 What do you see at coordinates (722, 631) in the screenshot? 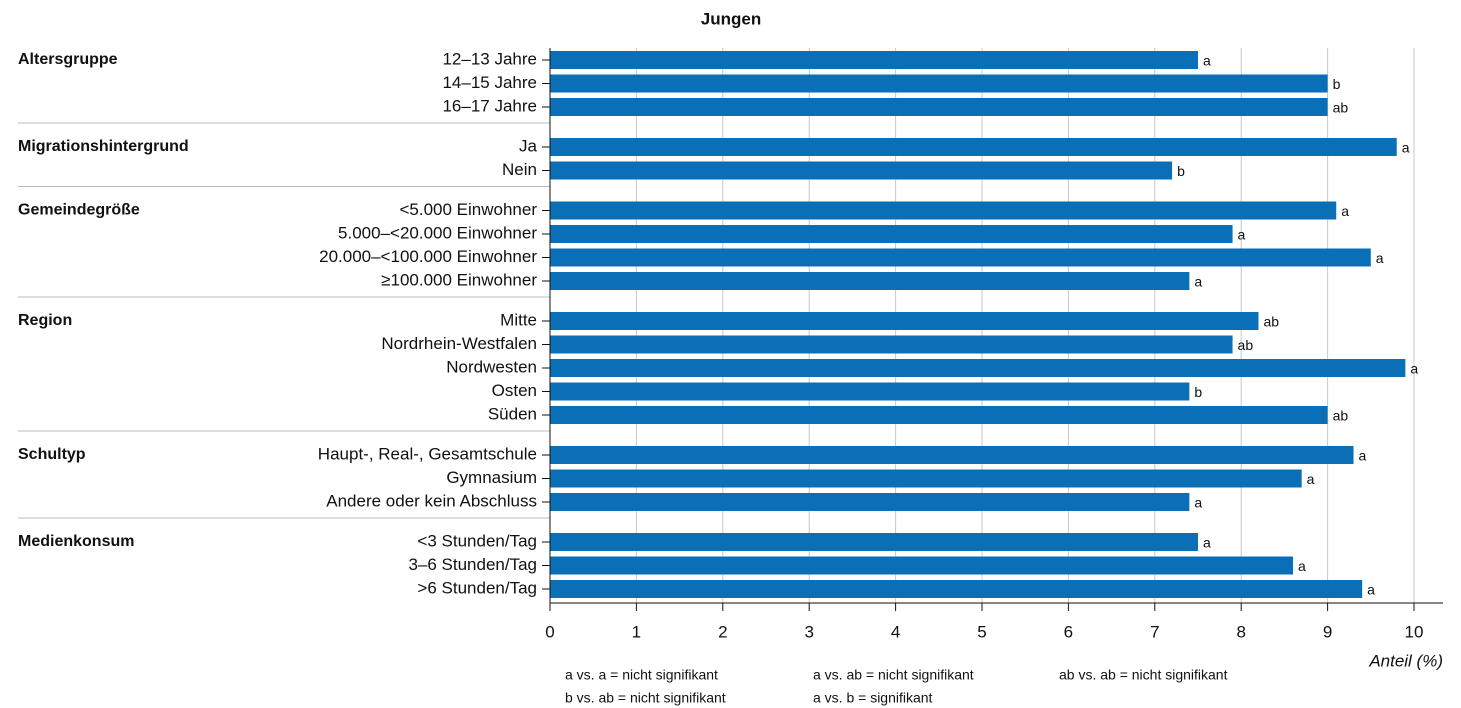
I see `x-tick-label: 2` at bounding box center [722, 631].